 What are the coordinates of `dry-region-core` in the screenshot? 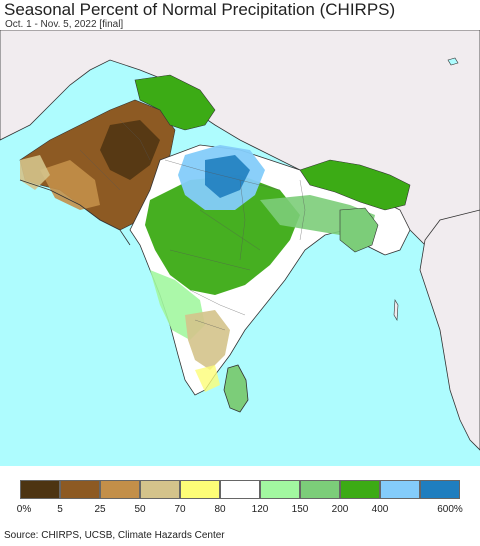 It's located at (130, 150).